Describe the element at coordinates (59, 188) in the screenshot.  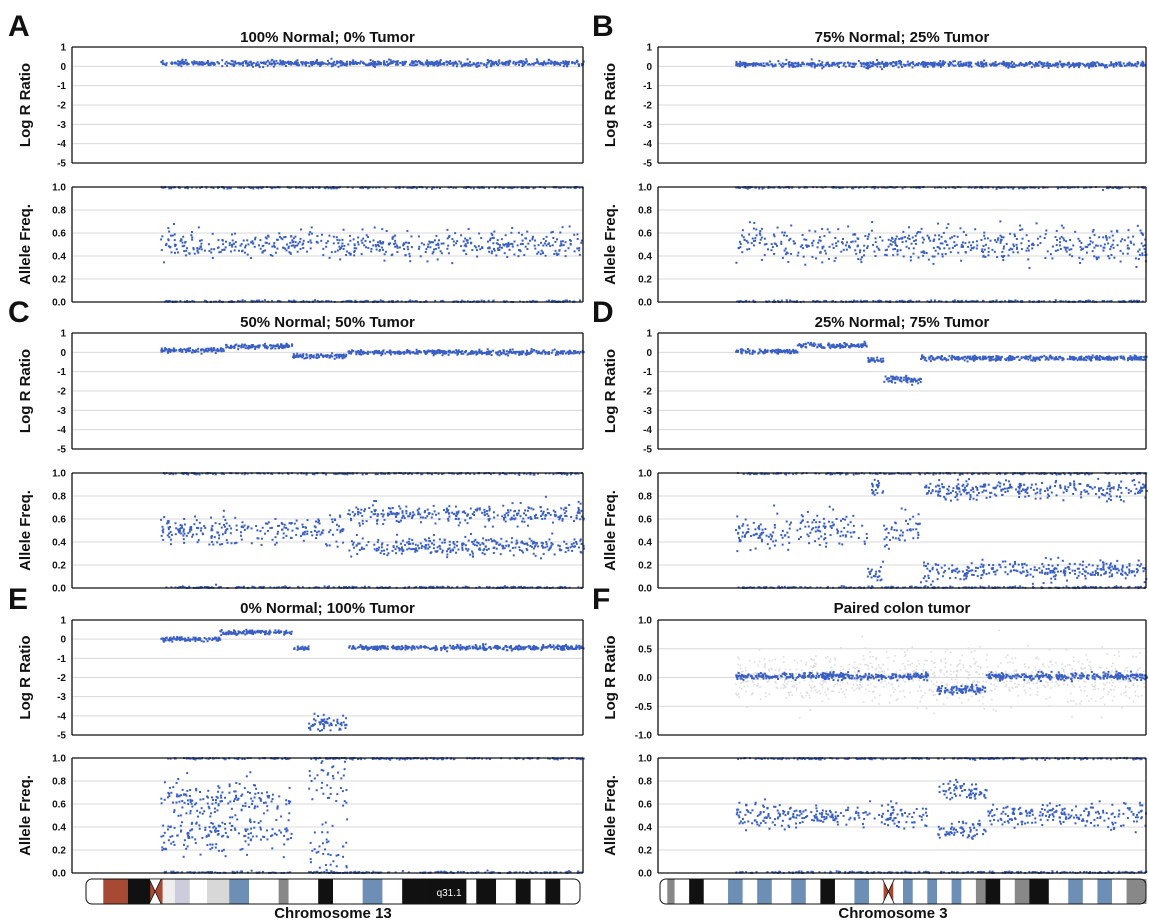
I see `tick-label: 1.0` at that location.